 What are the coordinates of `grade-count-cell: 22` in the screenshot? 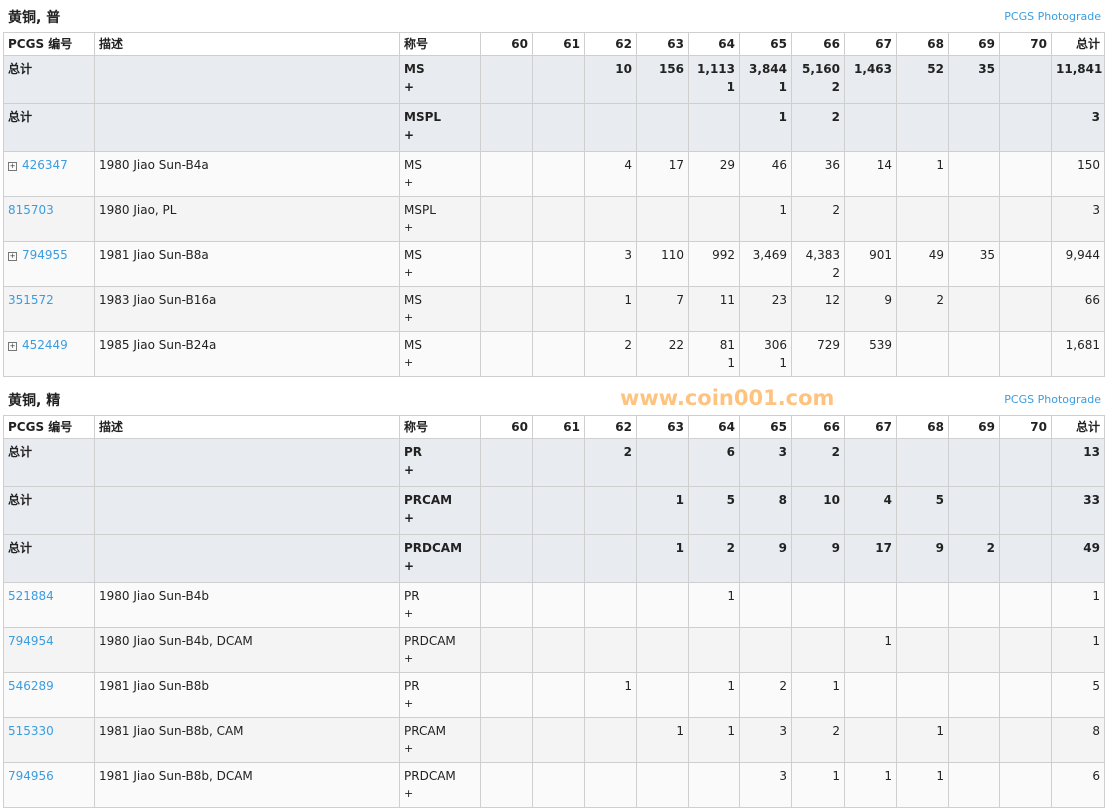 It's located at (662, 354).